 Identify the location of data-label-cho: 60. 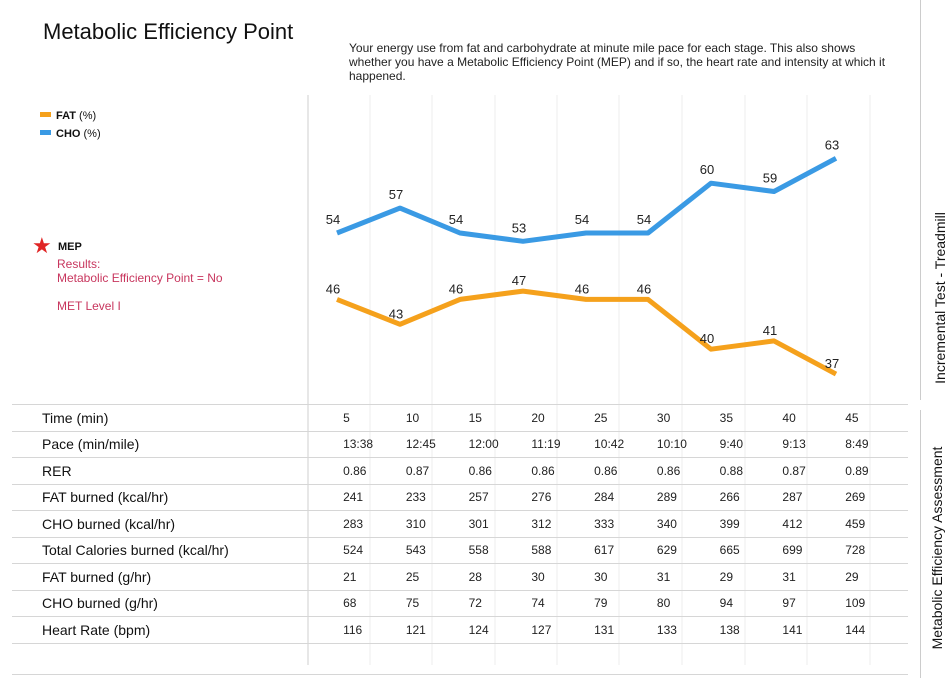
(707, 169).